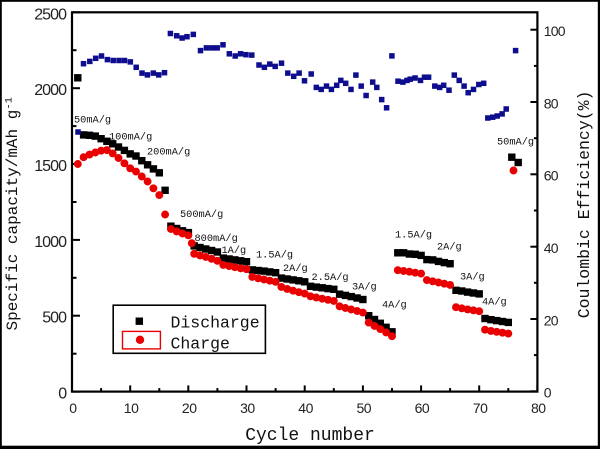  What do you see at coordinates (584, 205) in the screenshot?
I see `svg-text: Coulombic Efficiency(%)` at bounding box center [584, 205].